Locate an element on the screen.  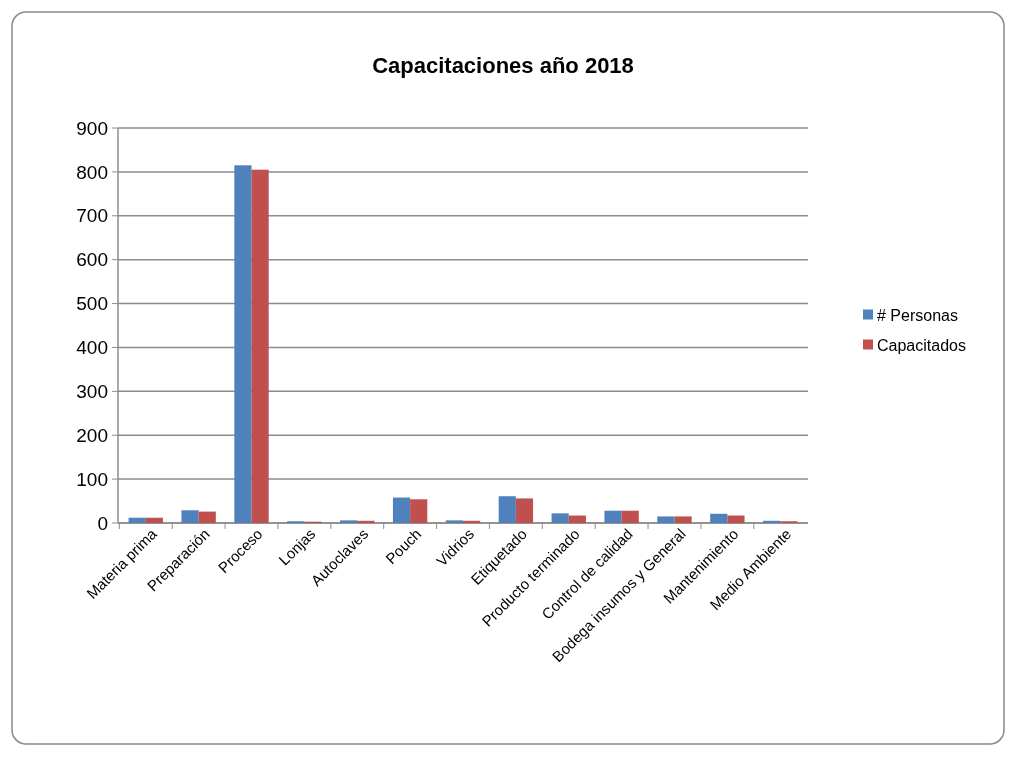
y-tick-label: 300 is located at coordinates (92, 391).